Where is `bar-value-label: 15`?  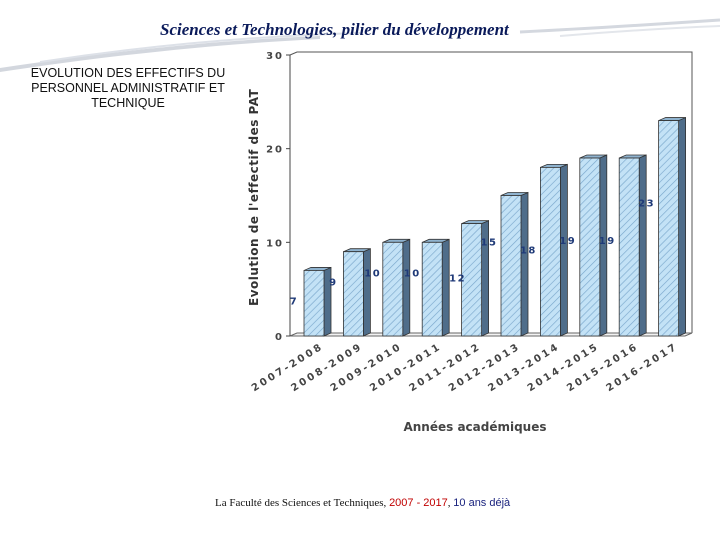
bar-value-label: 15 is located at coordinates (489, 243).